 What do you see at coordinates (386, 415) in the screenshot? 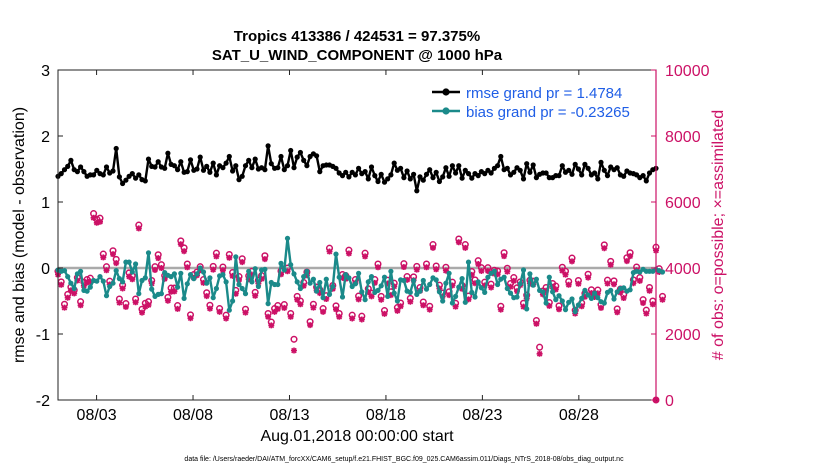
I see `x-tick-label: 08/18` at bounding box center [386, 415].